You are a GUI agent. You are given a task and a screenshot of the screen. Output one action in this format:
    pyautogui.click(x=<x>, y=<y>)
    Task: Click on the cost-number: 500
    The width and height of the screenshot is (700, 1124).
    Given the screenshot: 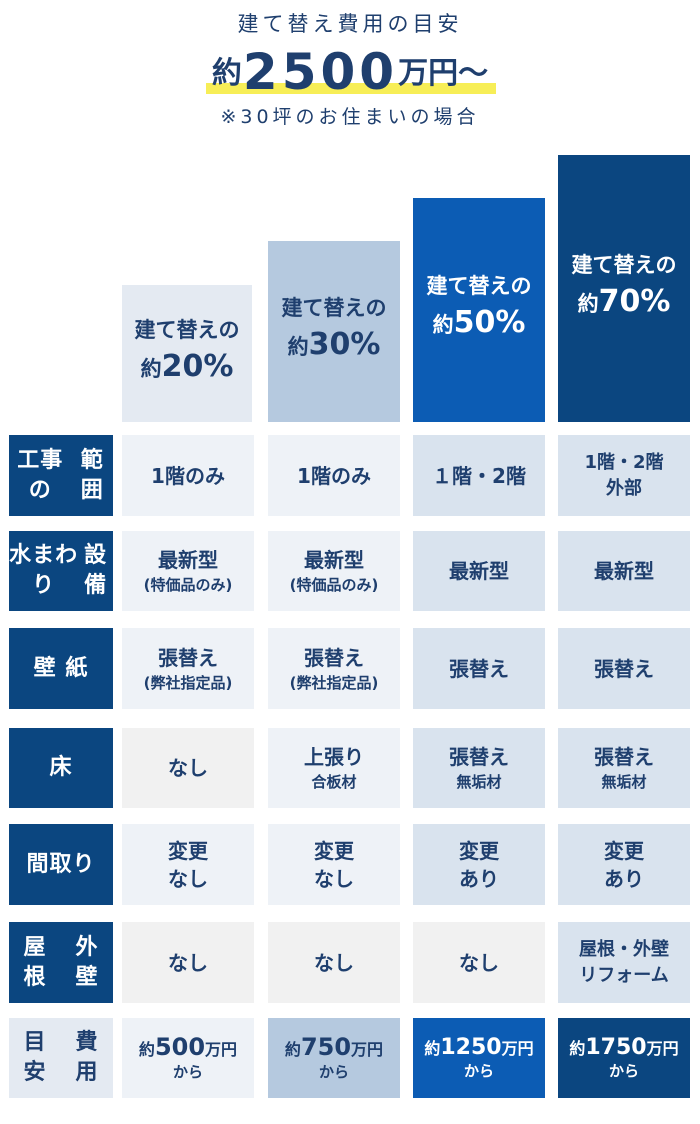 What is the action you would take?
    pyautogui.click(x=180, y=1047)
    